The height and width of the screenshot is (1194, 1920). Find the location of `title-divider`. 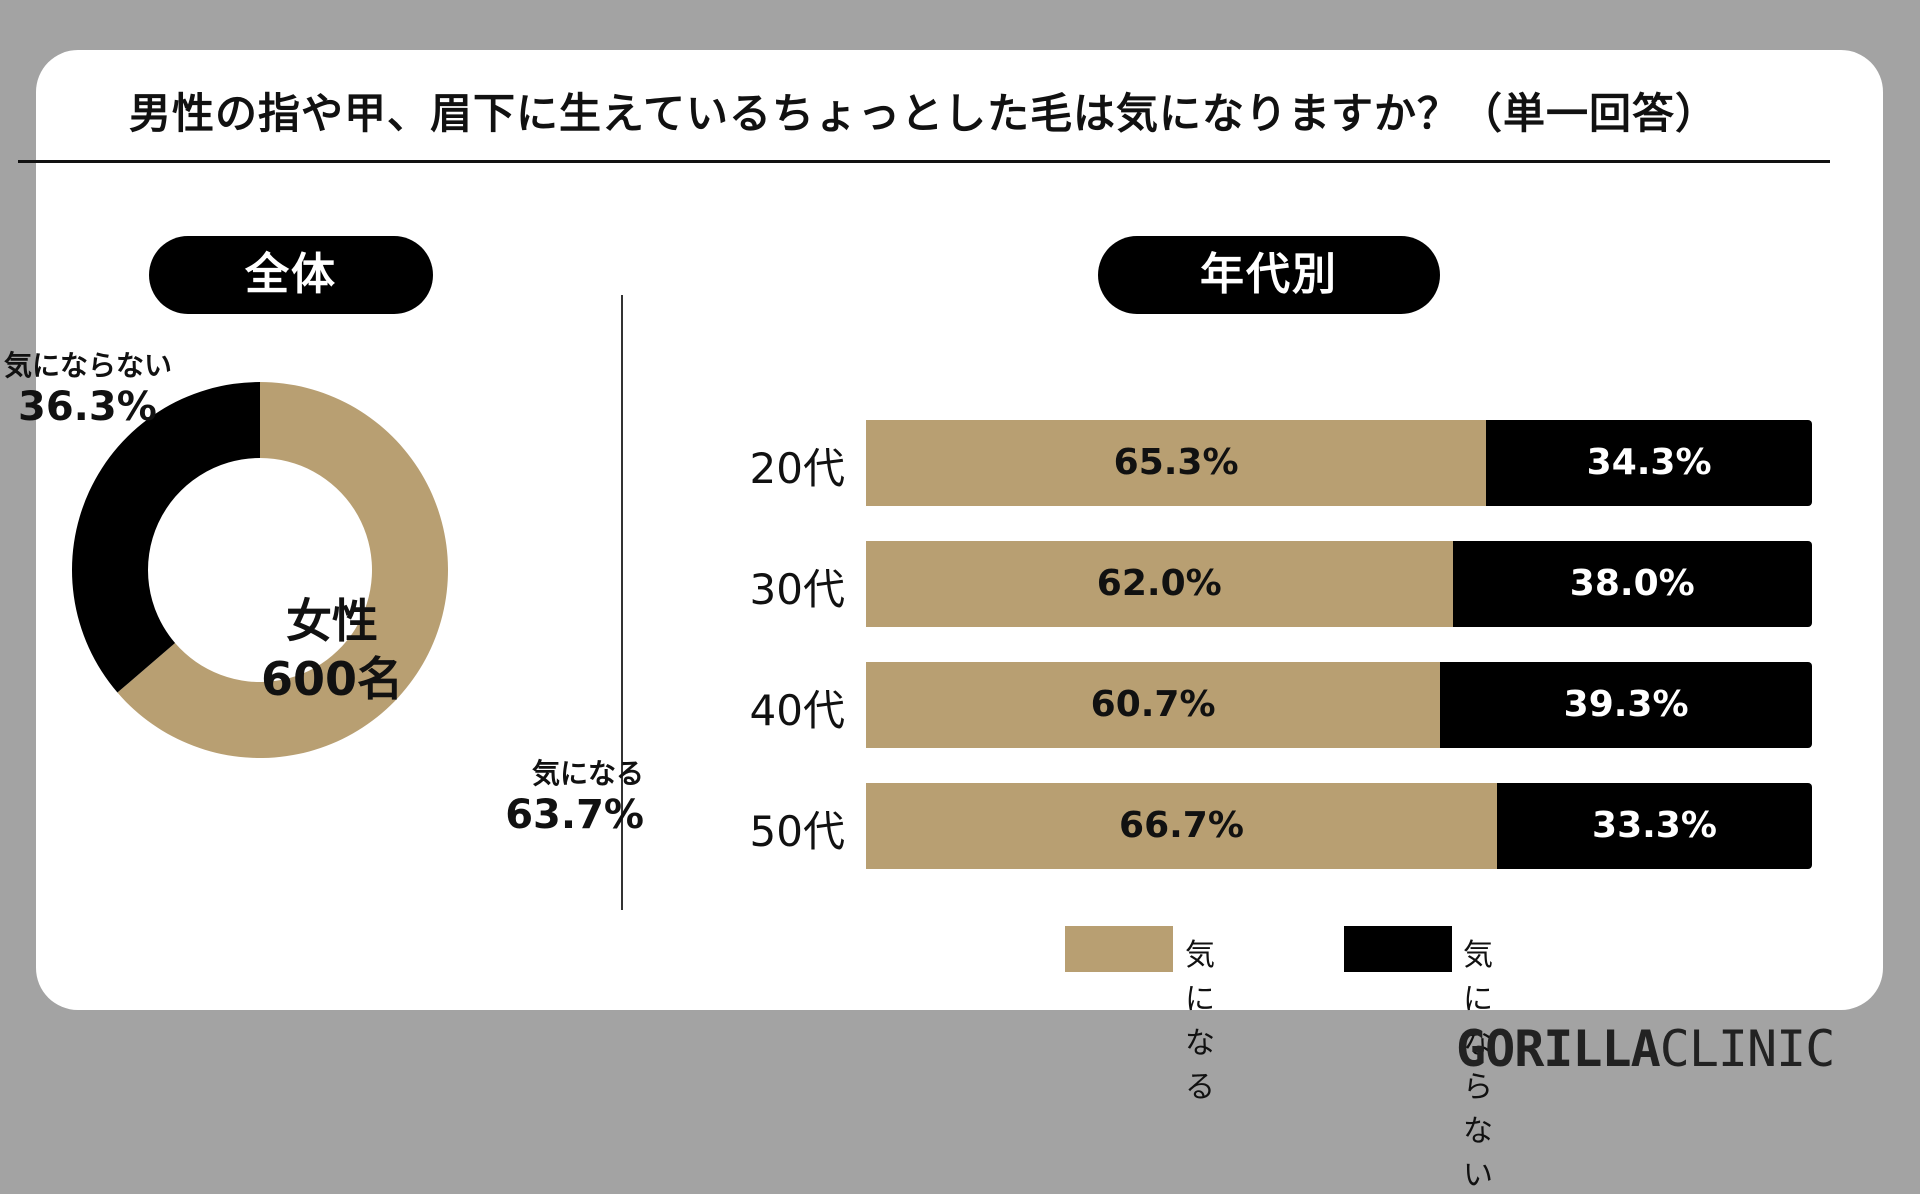

title-divider is located at coordinates (924, 161).